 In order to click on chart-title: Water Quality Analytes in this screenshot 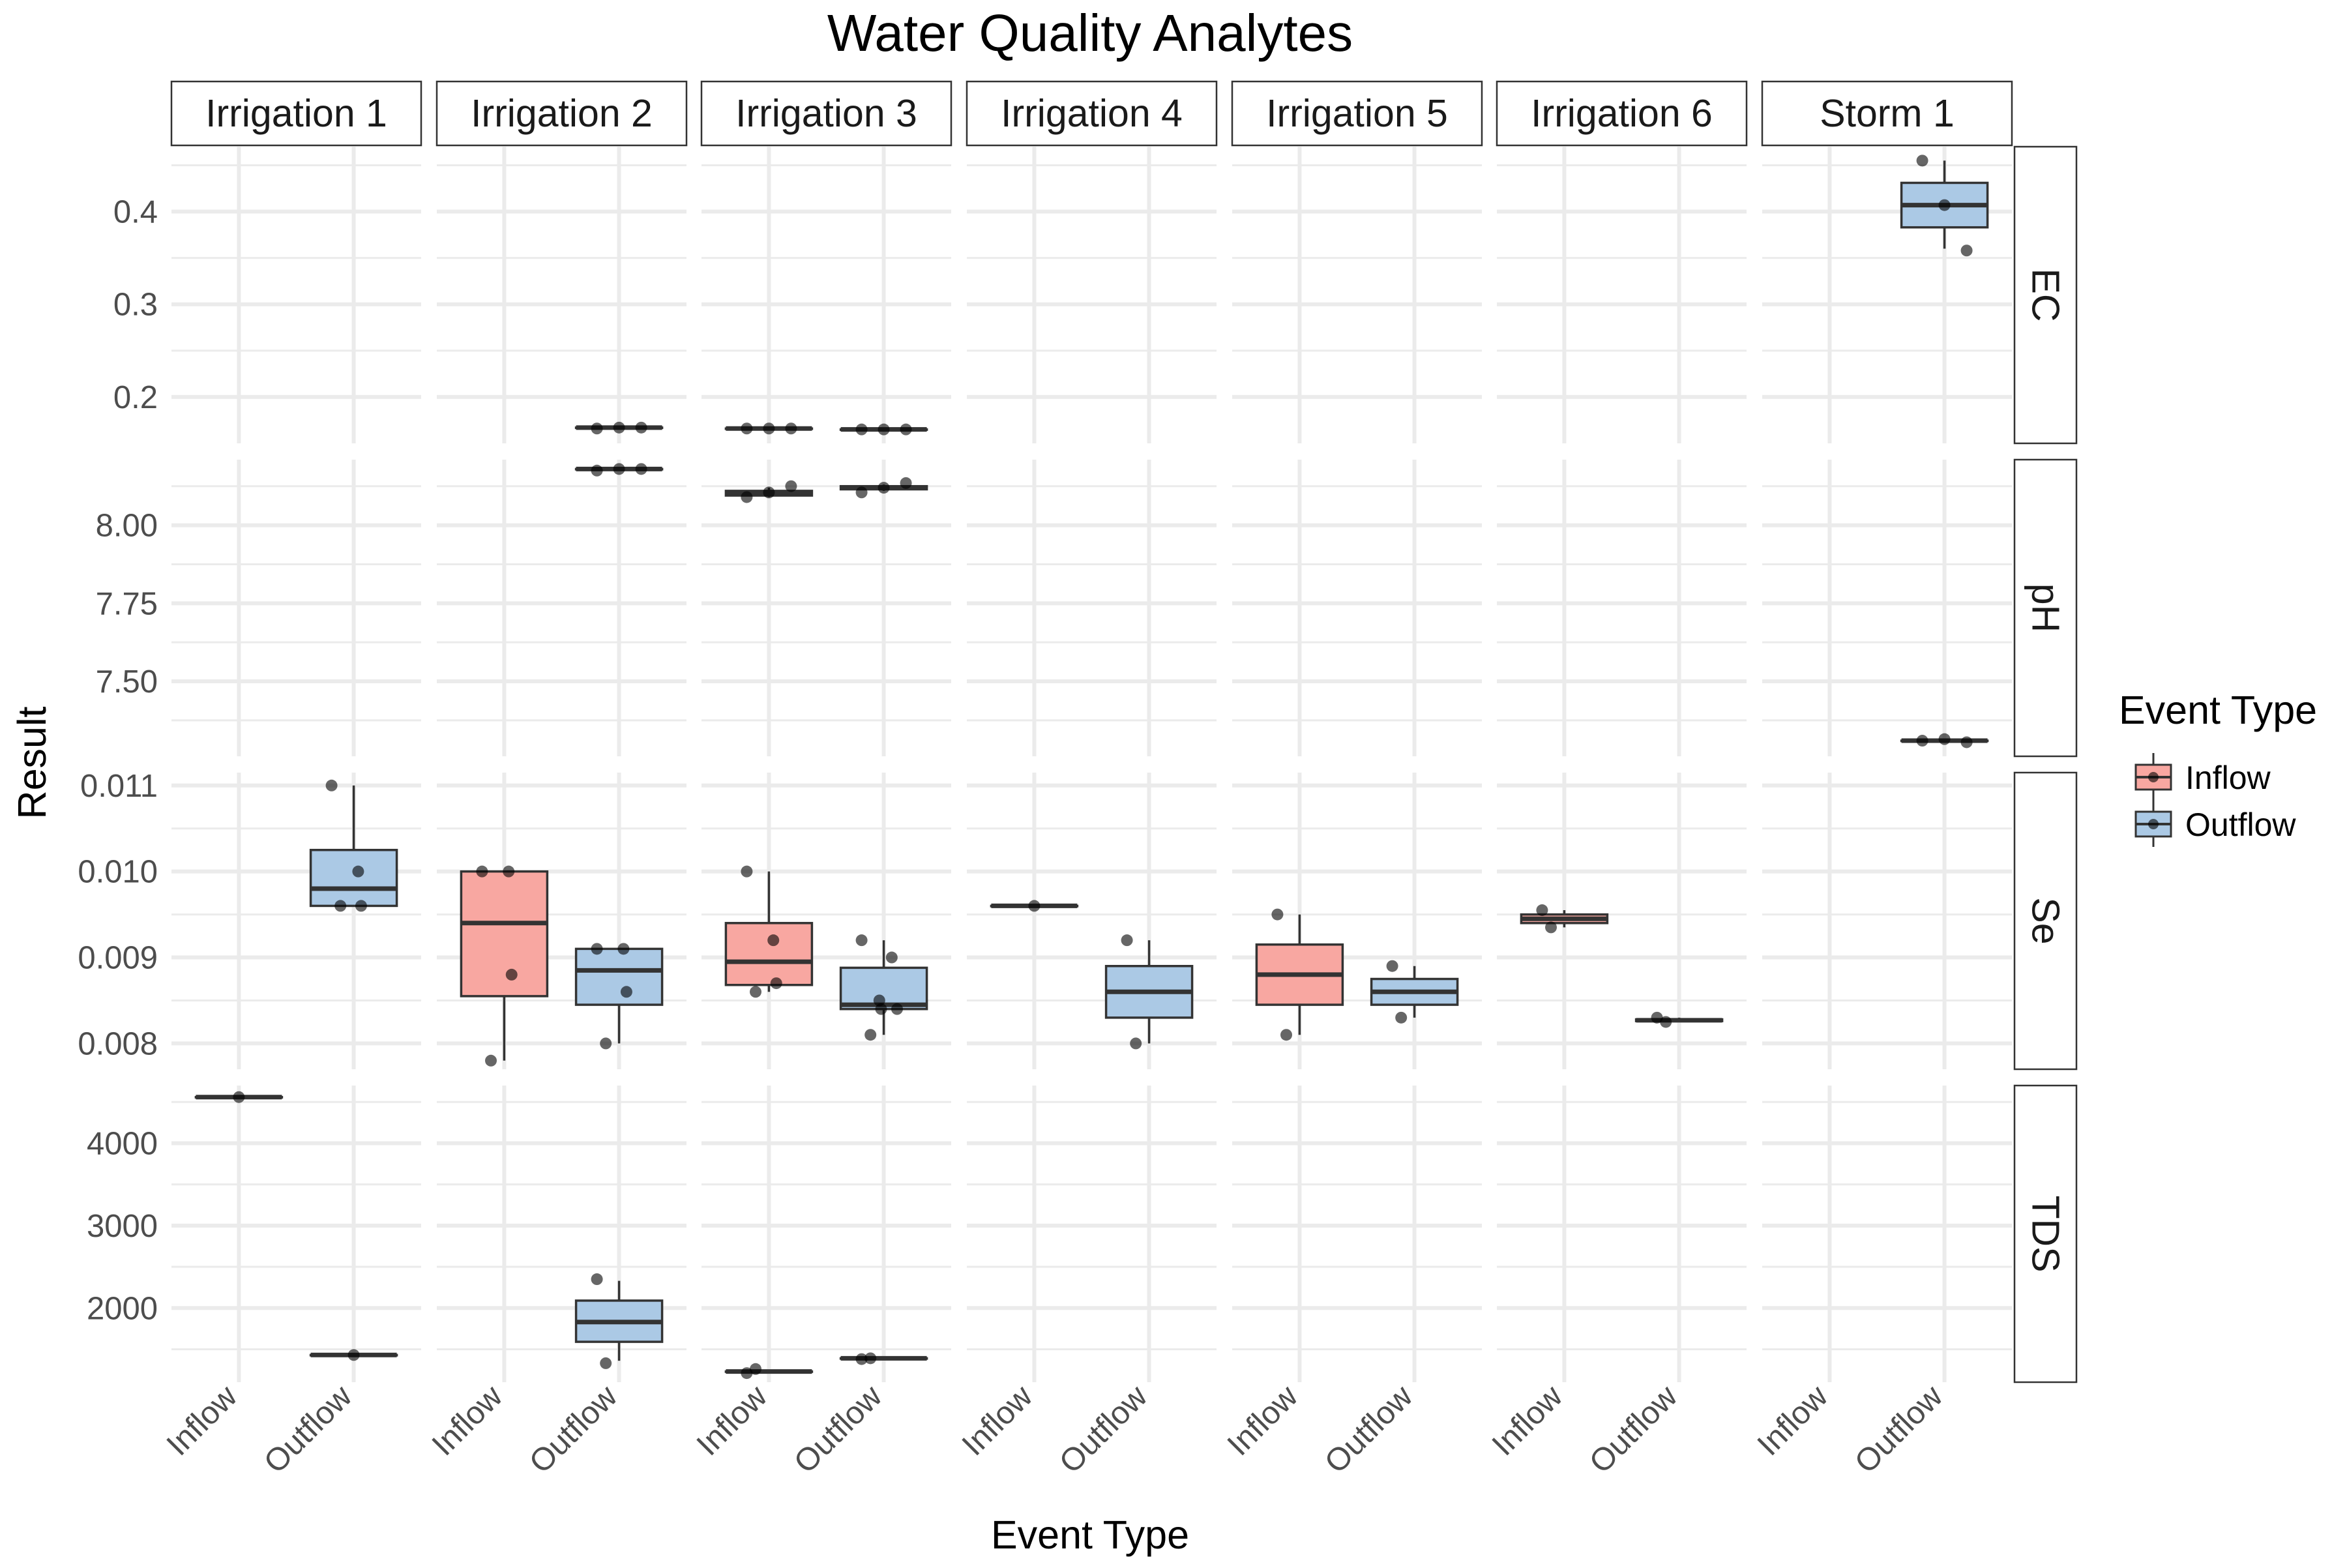, I will do `click(1090, 33)`.